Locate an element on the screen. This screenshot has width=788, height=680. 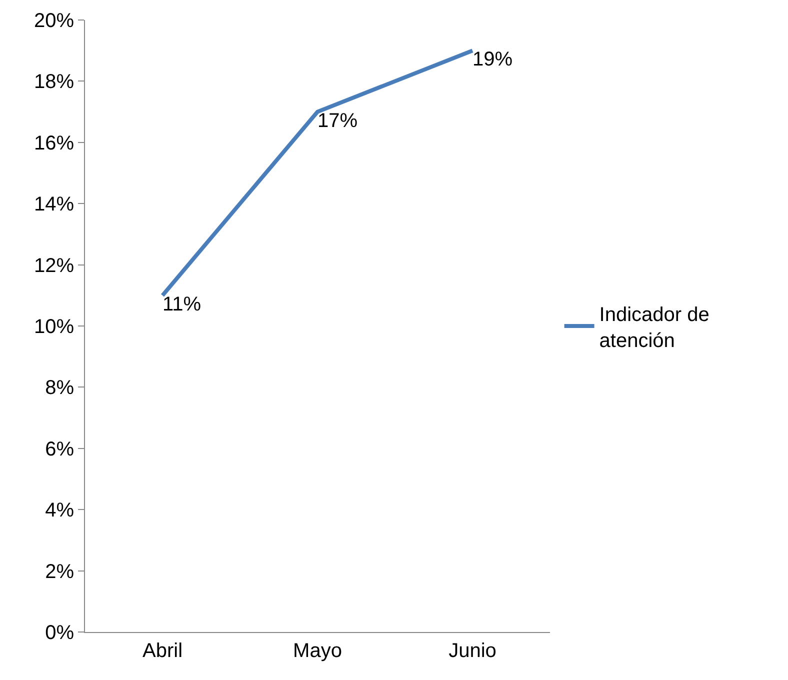
y-tick-label: 8% is located at coordinates (59, 388).